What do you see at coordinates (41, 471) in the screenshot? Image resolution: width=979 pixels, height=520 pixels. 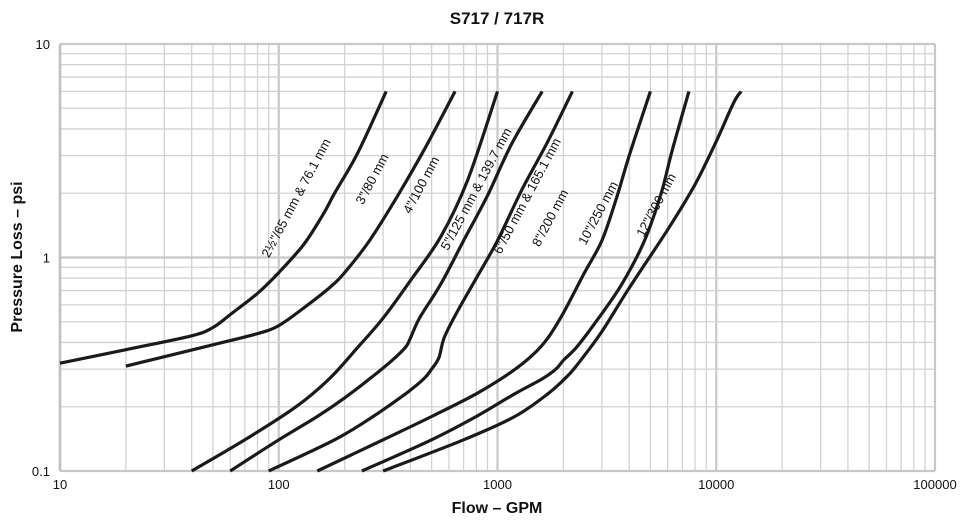 I see `y-tick-label: 0.1` at bounding box center [41, 471].